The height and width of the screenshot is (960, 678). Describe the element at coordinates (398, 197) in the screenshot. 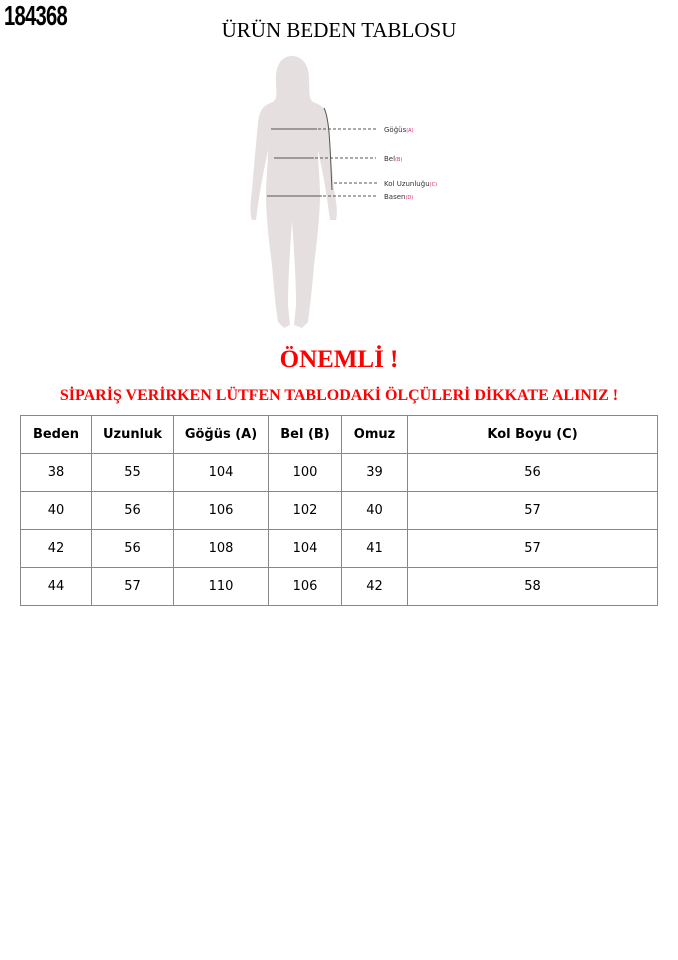

I see `label-basen: Basen(D)` at that location.